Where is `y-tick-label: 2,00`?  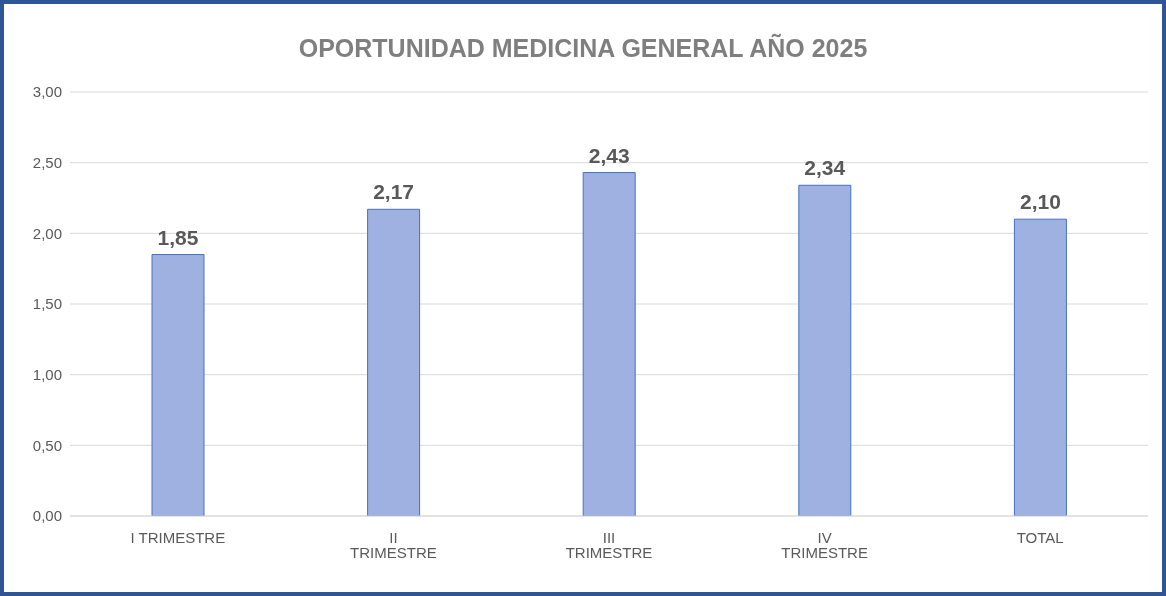
y-tick-label: 2,00 is located at coordinates (47, 233).